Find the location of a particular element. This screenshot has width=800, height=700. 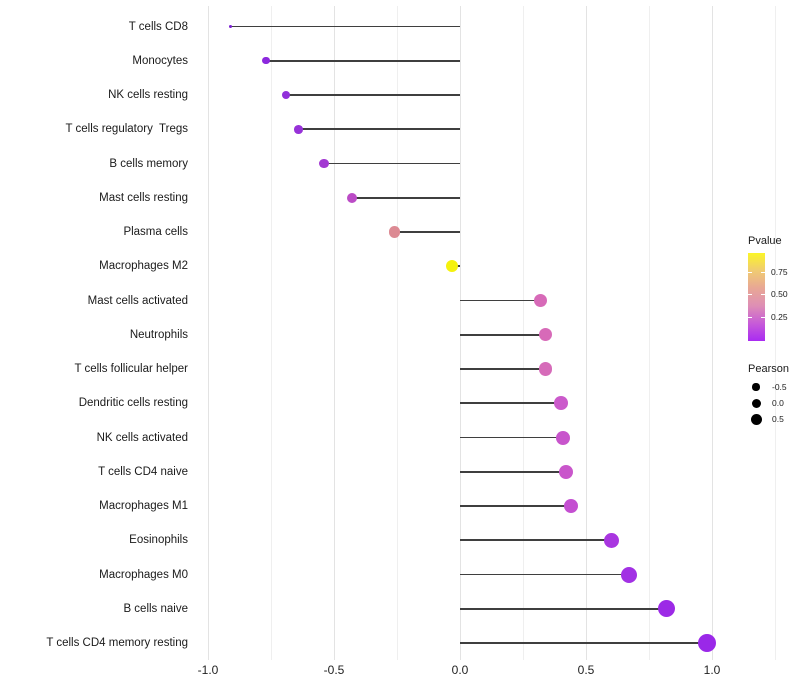

category-label: Mast cells activated is located at coordinates (137, 300).